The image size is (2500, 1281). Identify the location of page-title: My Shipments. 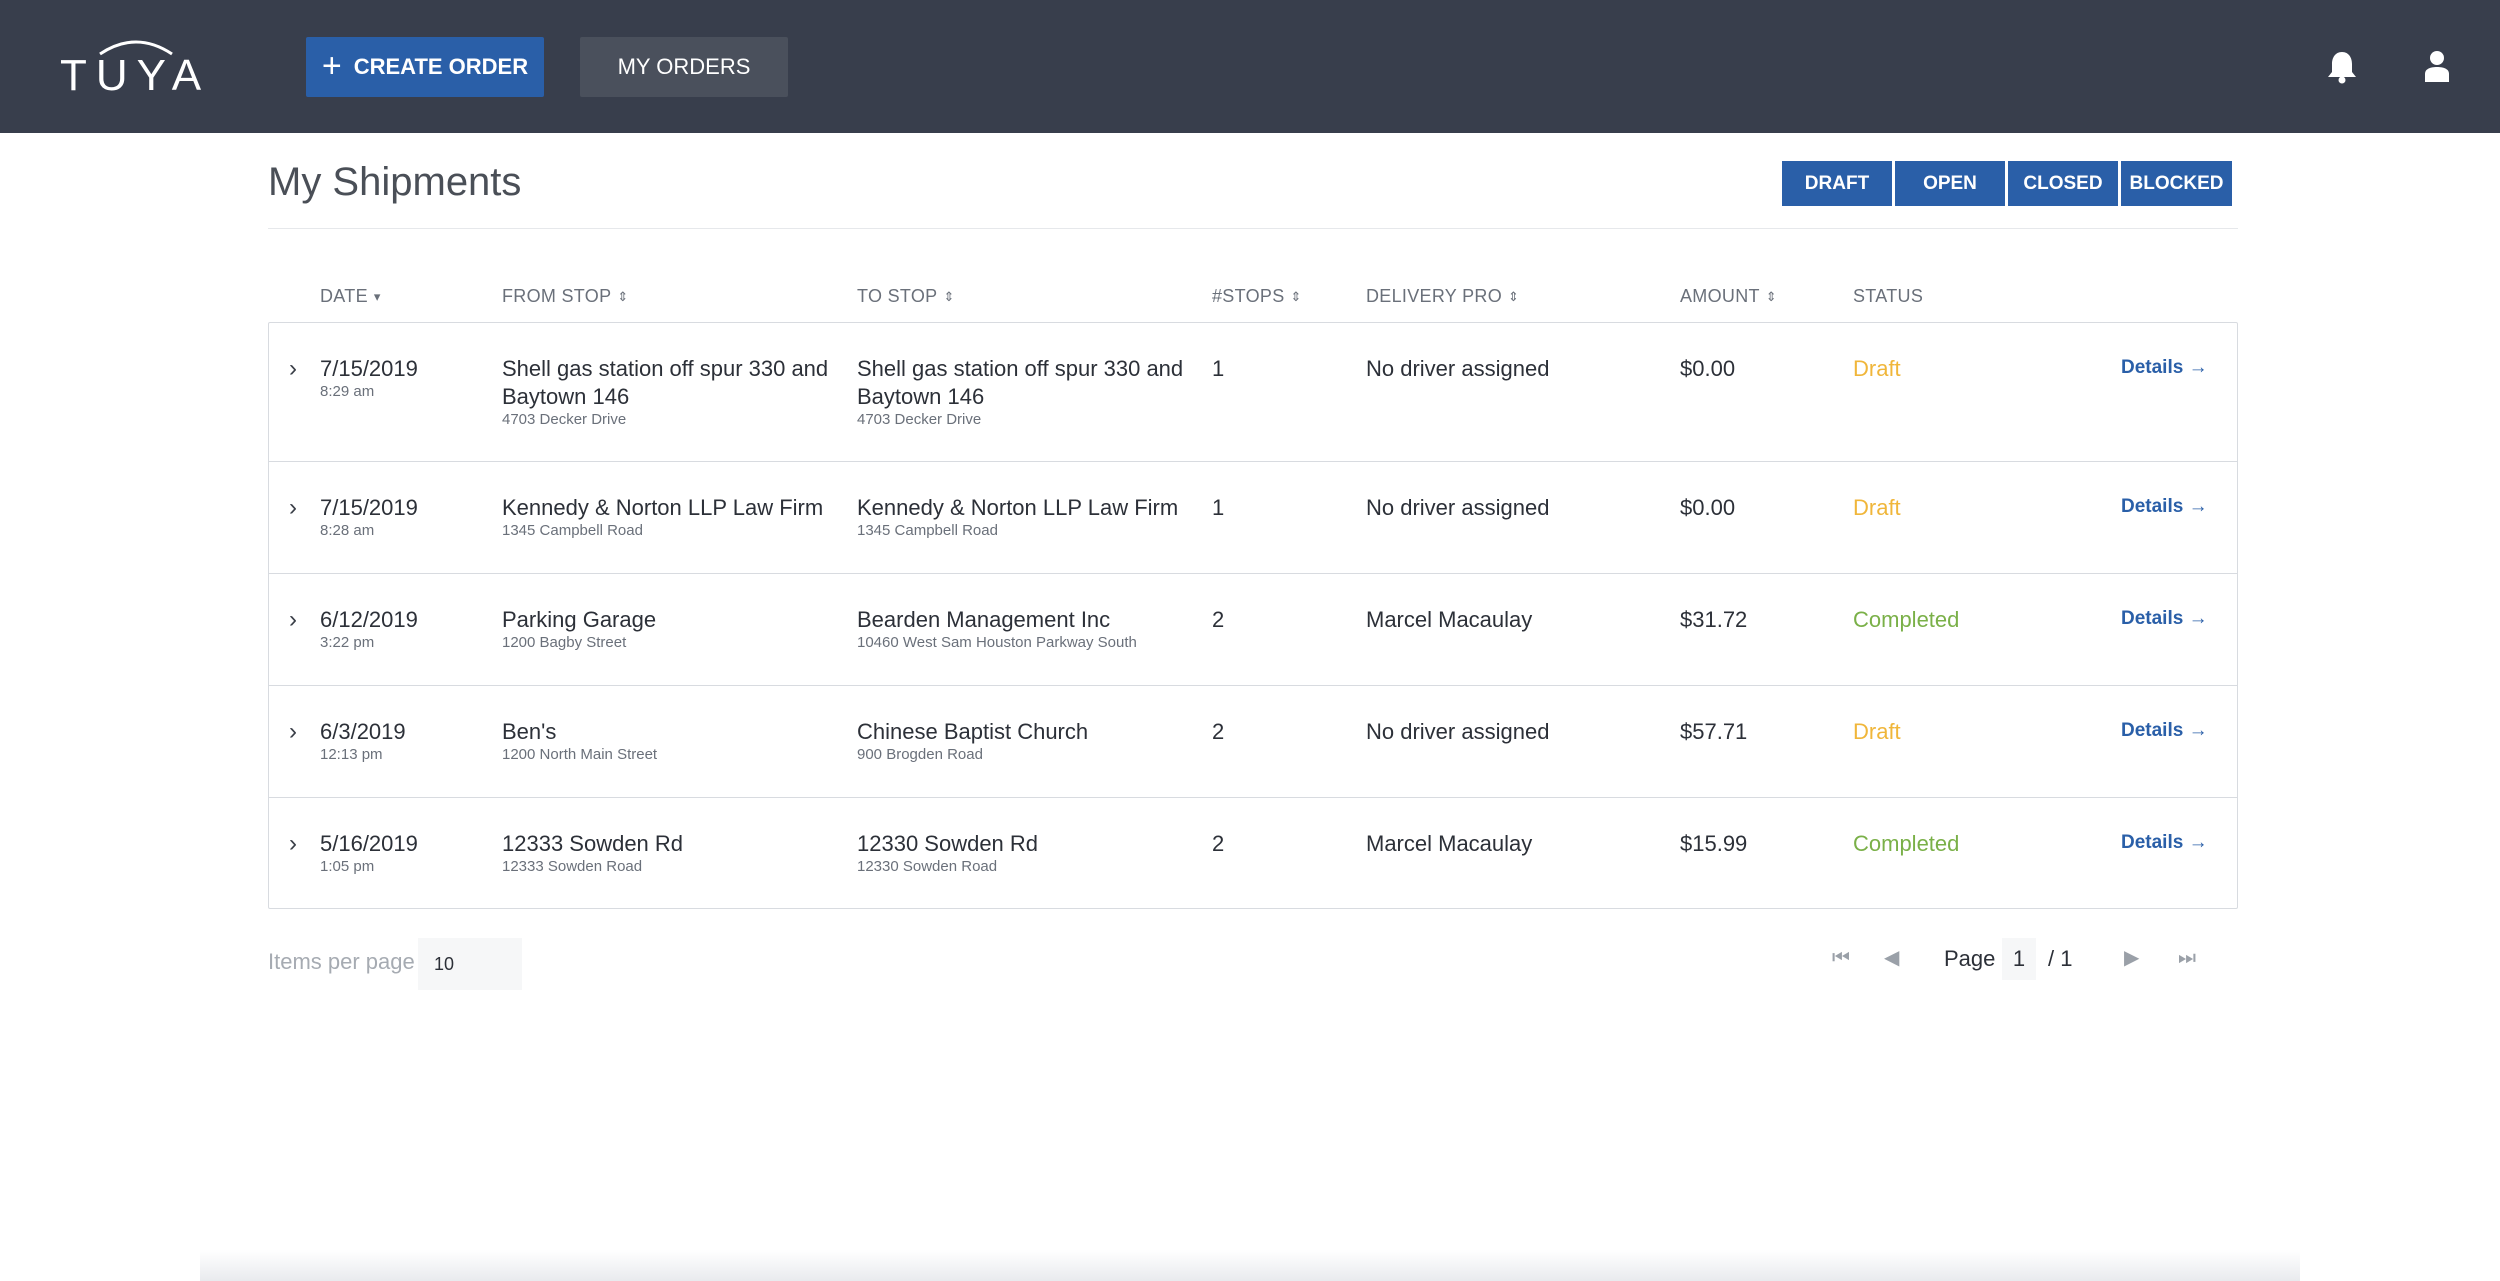
(395, 182).